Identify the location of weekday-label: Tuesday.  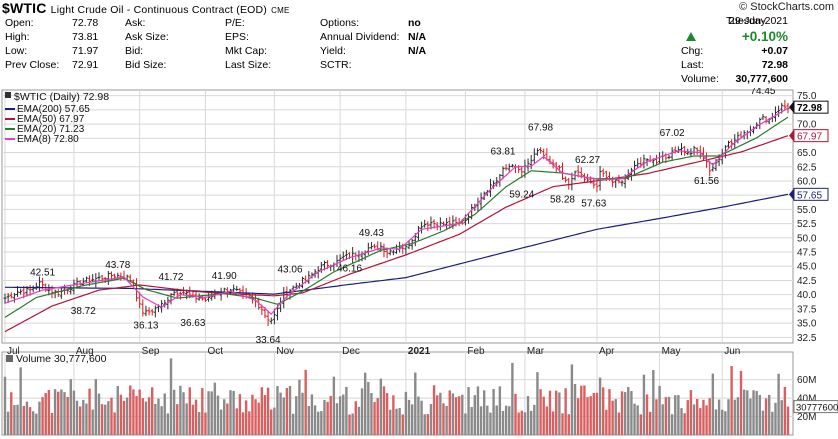
(746, 21).